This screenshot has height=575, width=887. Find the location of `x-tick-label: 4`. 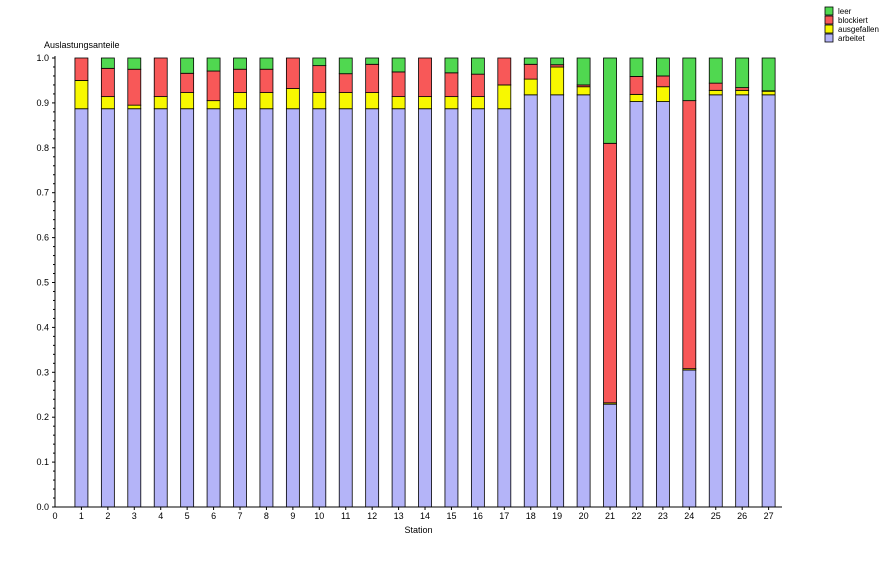

x-tick-label: 4 is located at coordinates (160, 516).